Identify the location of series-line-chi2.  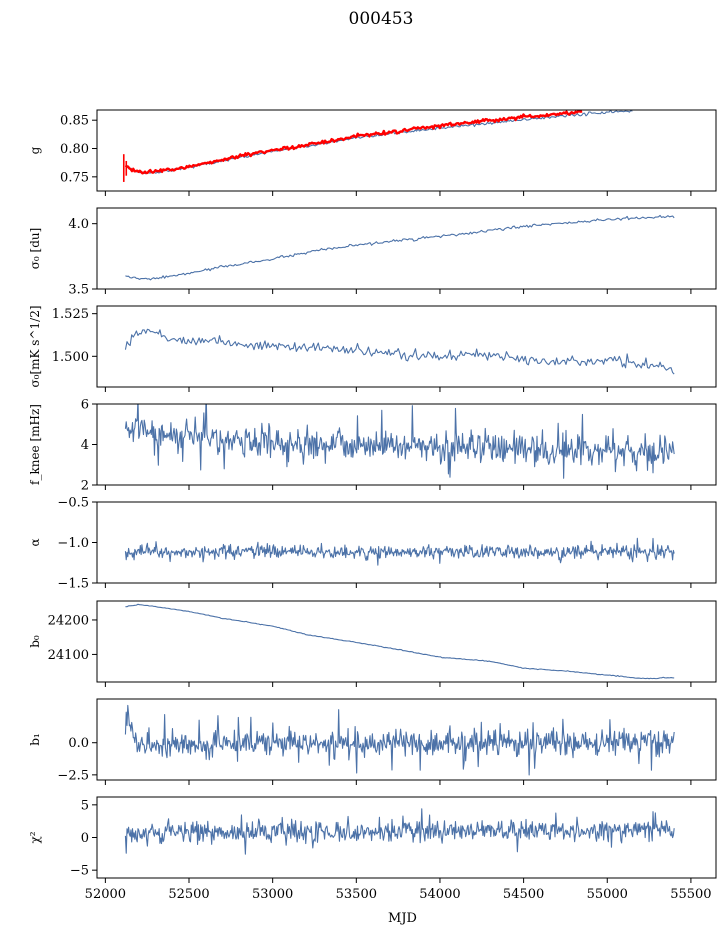
(399, 831).